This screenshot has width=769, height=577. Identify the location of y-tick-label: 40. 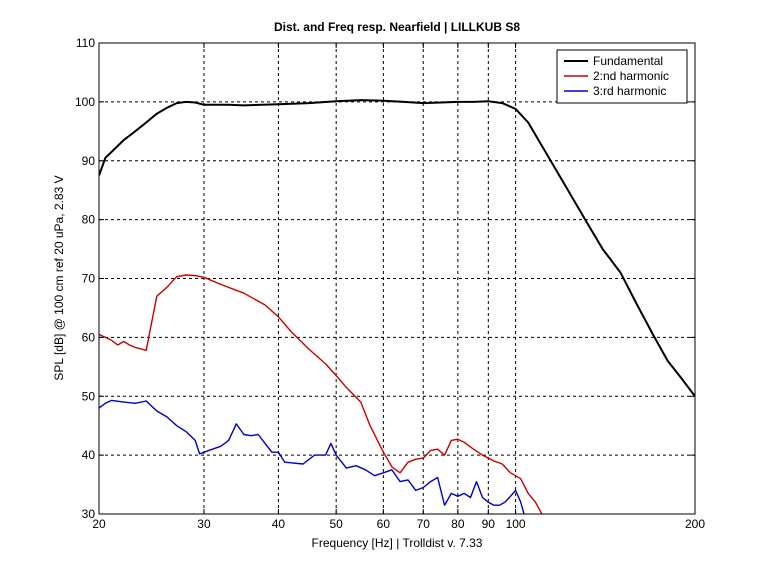
(89, 455).